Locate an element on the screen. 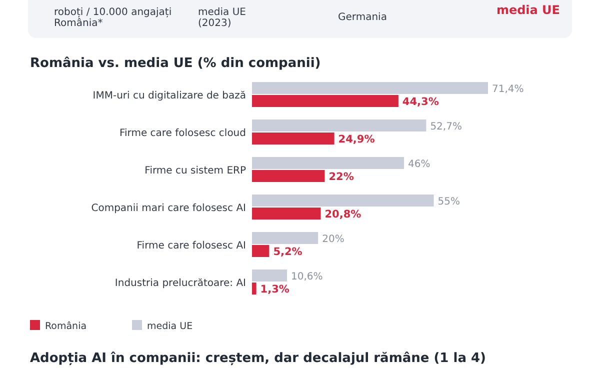  y-tick-label: IMM-uri cu digitalizare de bază is located at coordinates (169, 96).